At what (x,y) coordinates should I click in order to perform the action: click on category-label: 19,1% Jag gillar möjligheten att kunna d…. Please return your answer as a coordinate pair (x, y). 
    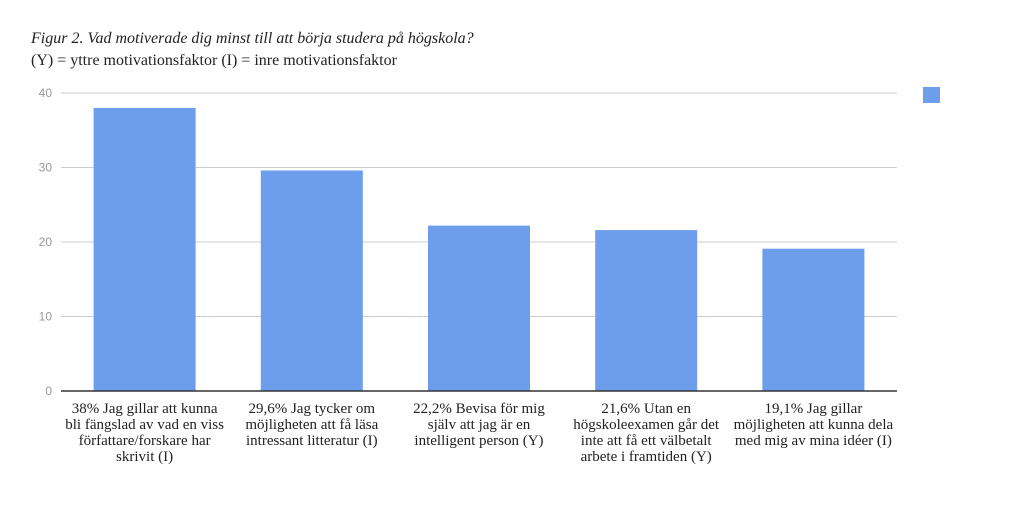
    Looking at the image, I should click on (813, 425).